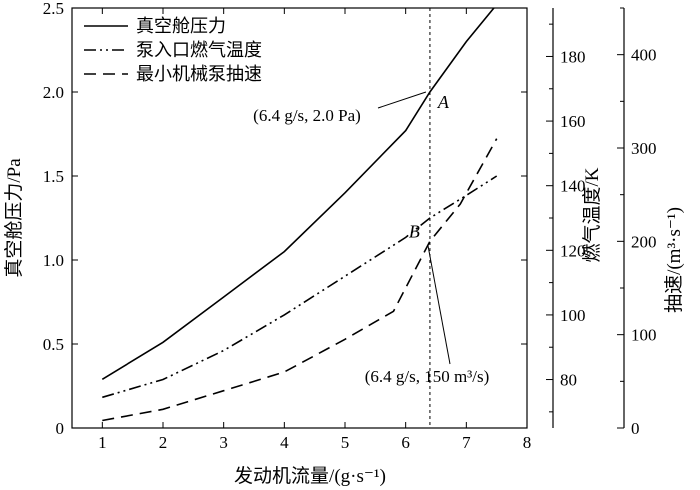 This screenshot has height=490, width=700. I want to click on speed-tick-label: 400, so click(644, 55).